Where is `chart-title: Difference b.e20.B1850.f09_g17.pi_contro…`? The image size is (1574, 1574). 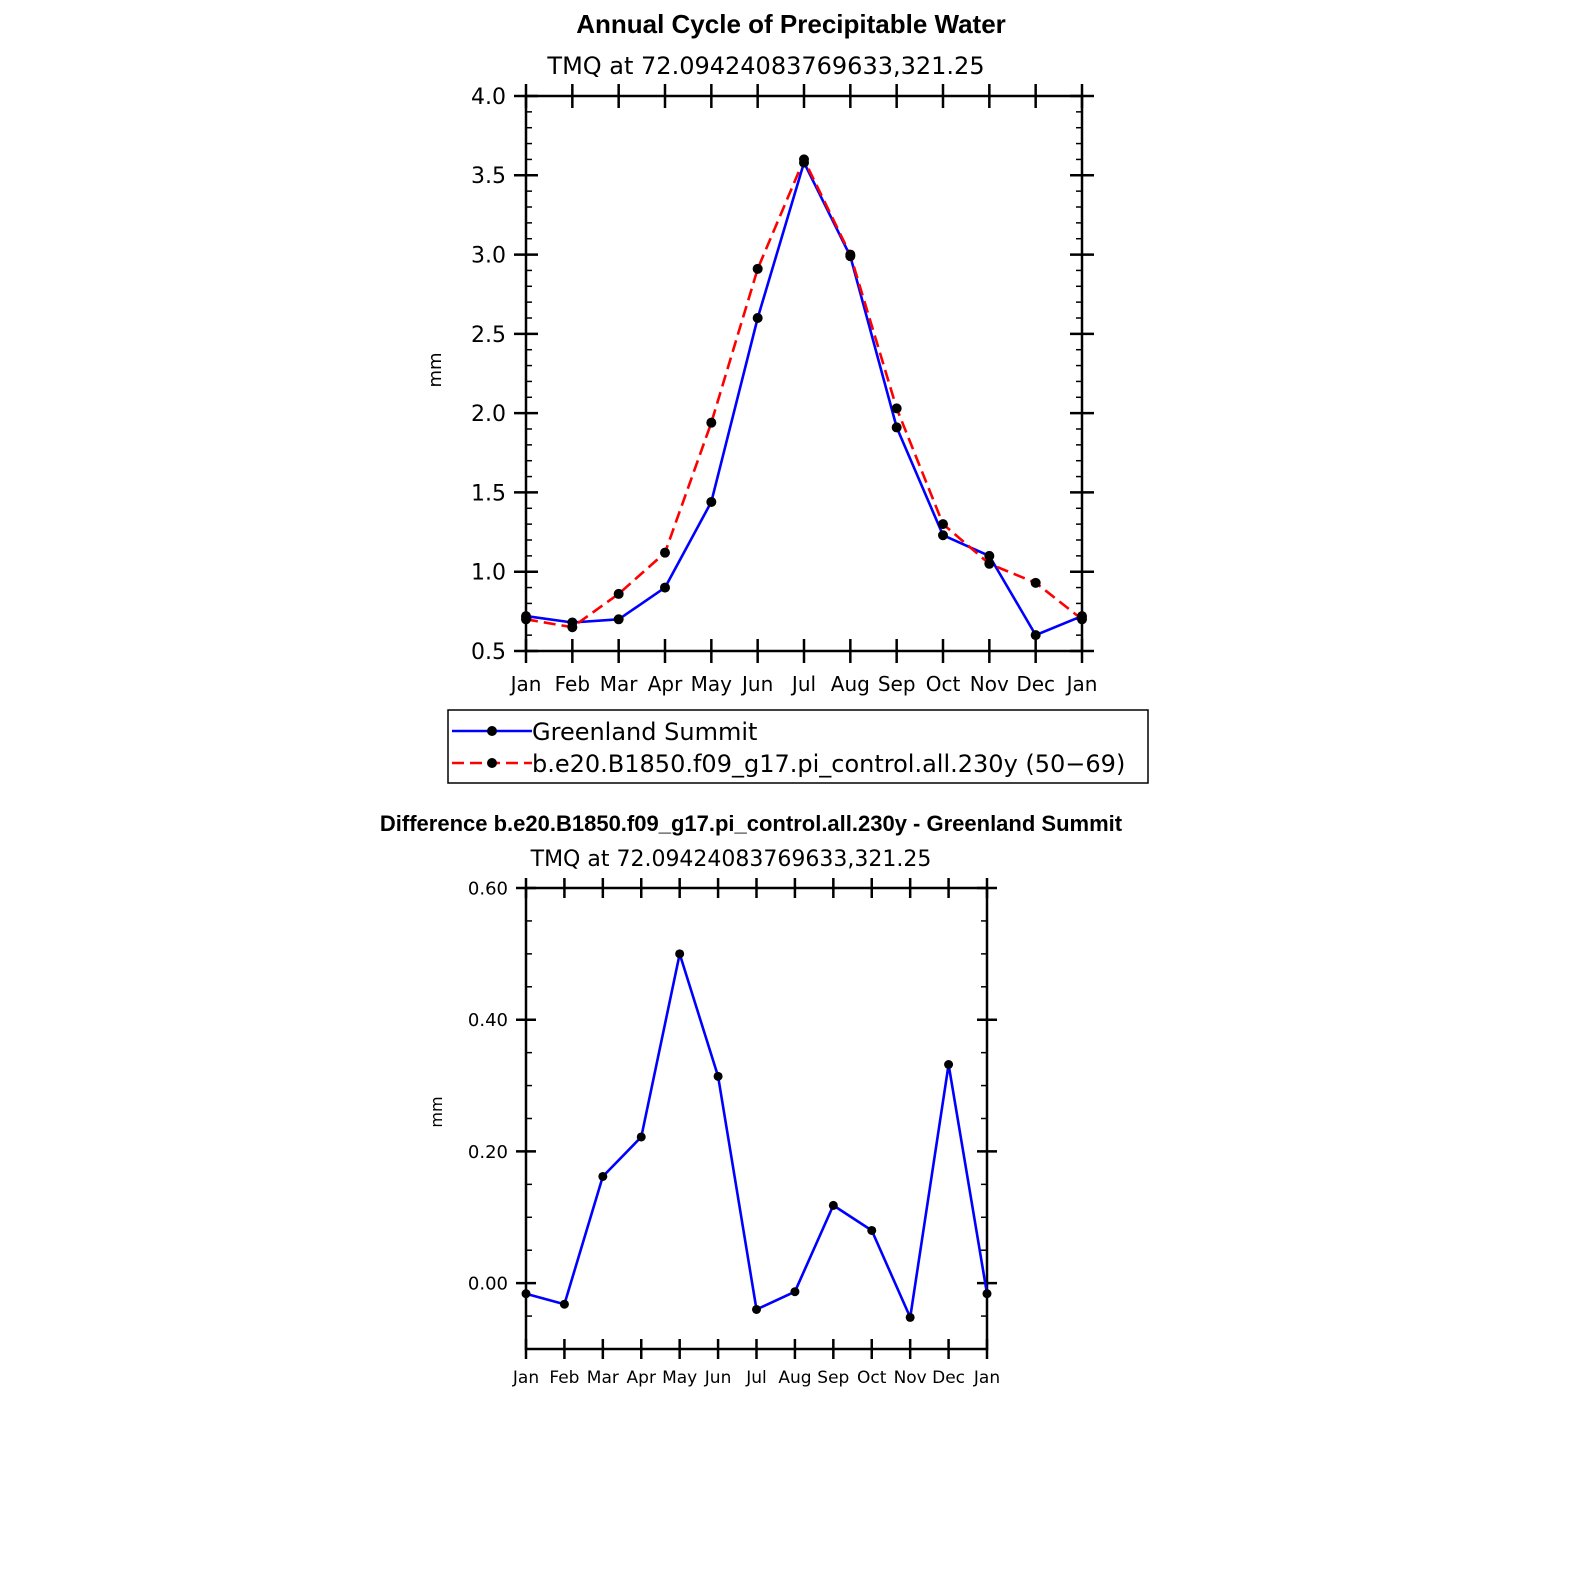 chart-title: Difference b.e20.B1850.f09_g17.pi_contro… is located at coordinates (751, 823).